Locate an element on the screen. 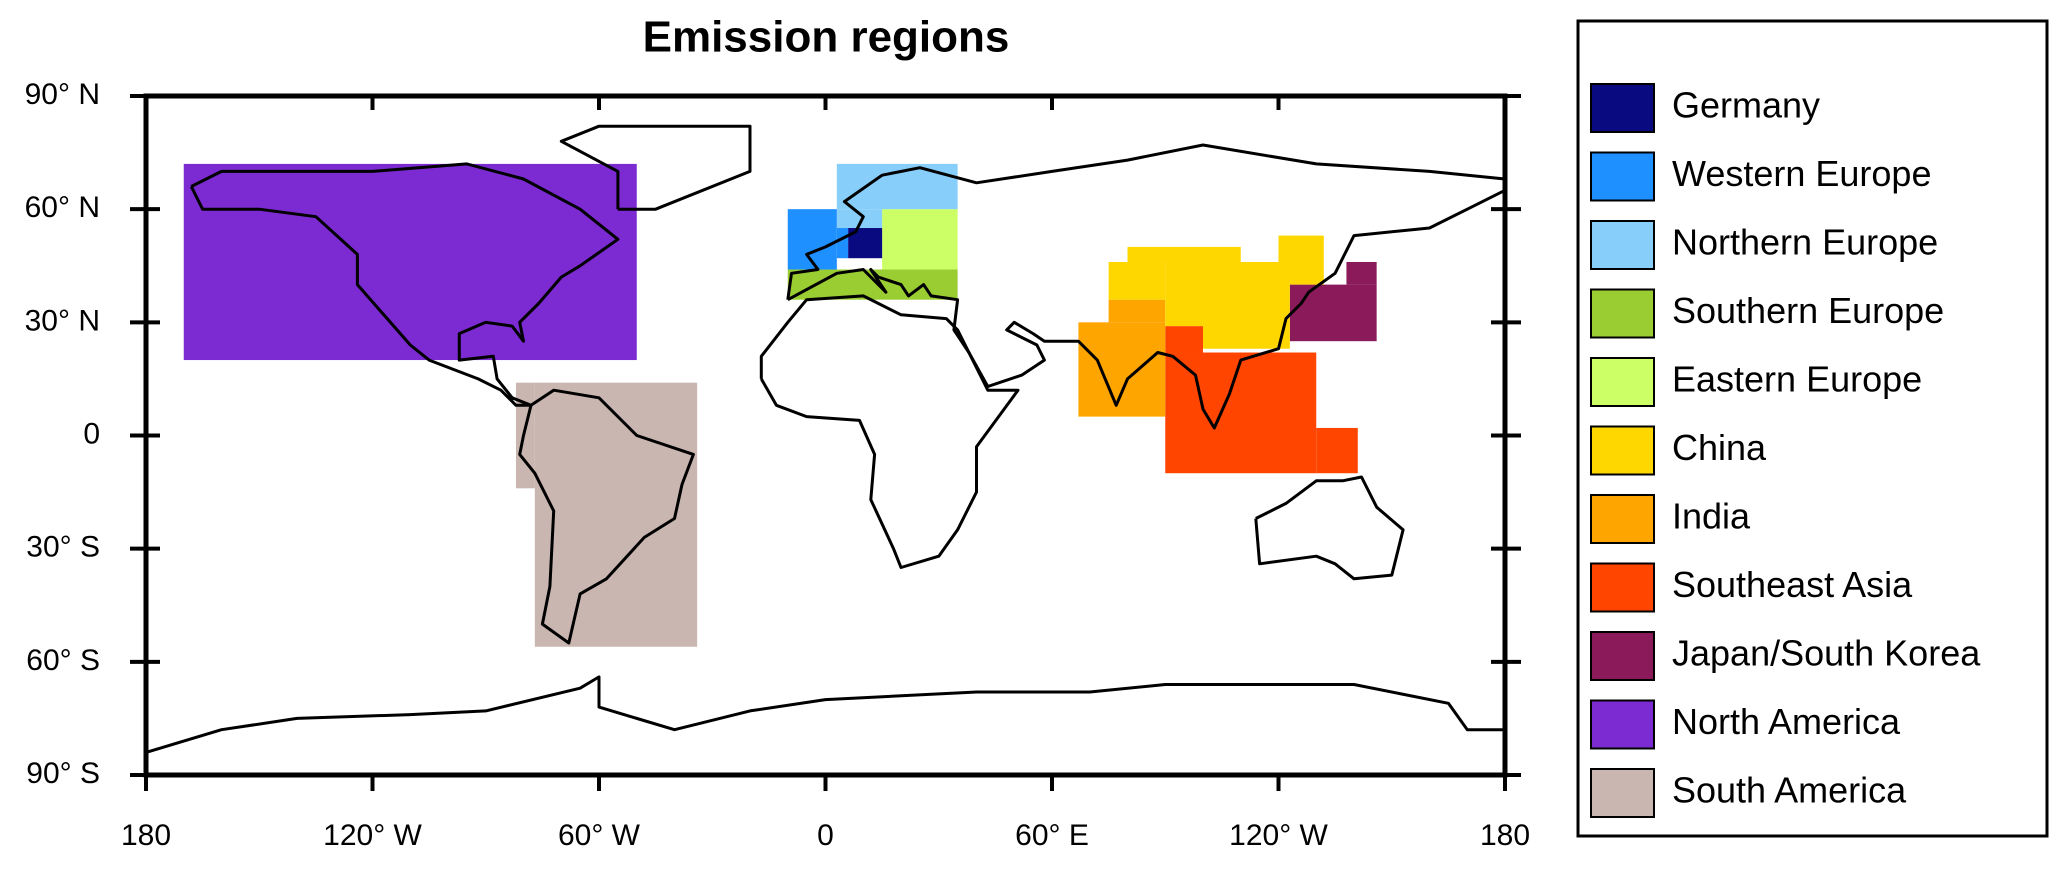  legend-label: Northern Europe is located at coordinates (1805, 242).